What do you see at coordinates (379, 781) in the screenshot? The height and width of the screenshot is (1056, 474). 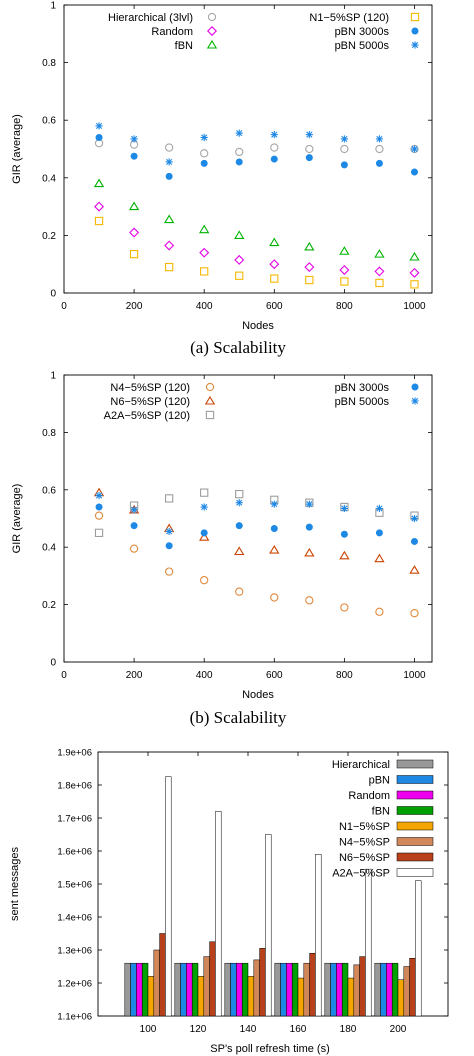 I see `panel-c-legend-label: pBN` at bounding box center [379, 781].